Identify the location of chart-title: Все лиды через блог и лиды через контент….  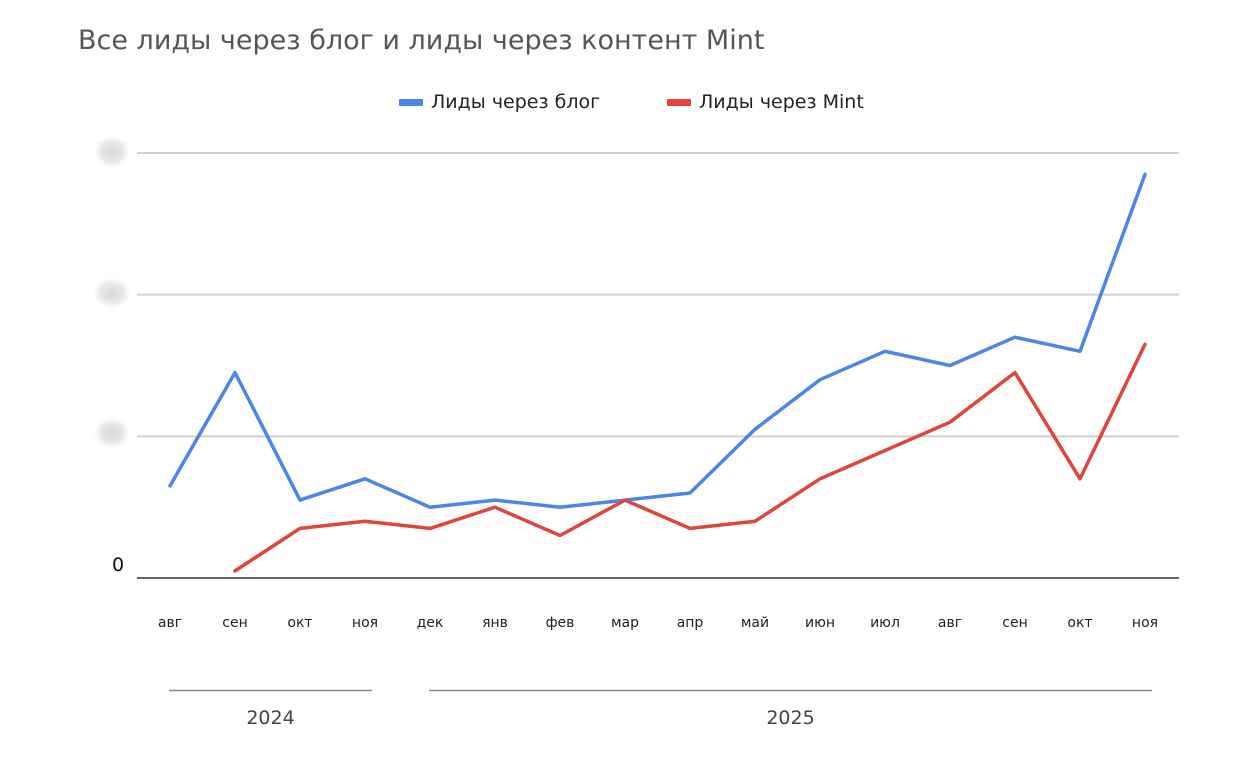
(421, 40).